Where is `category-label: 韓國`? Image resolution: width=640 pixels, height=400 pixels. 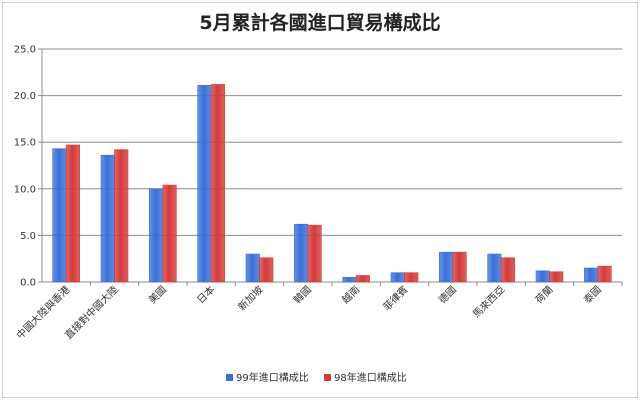 category-label: 韓國 is located at coordinates (302, 295).